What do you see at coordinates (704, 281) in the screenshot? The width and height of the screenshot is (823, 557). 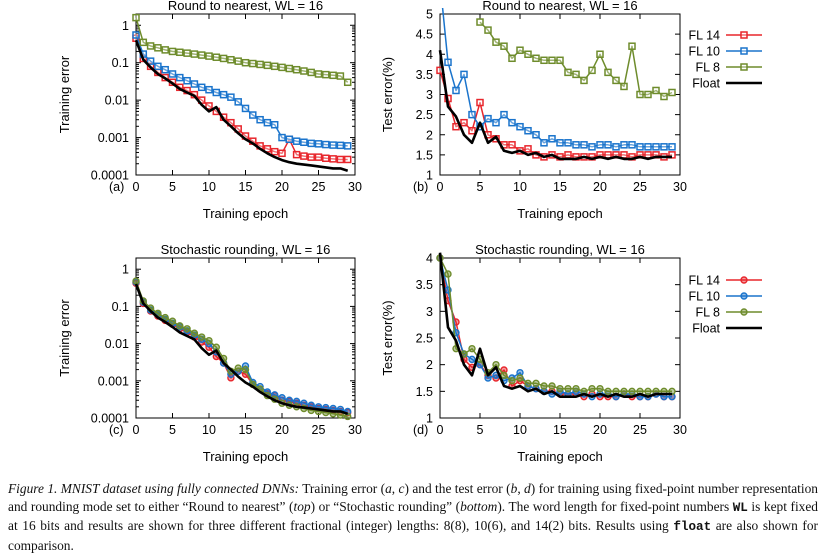 I see `legend-label-fl14: FL 14` at bounding box center [704, 281].